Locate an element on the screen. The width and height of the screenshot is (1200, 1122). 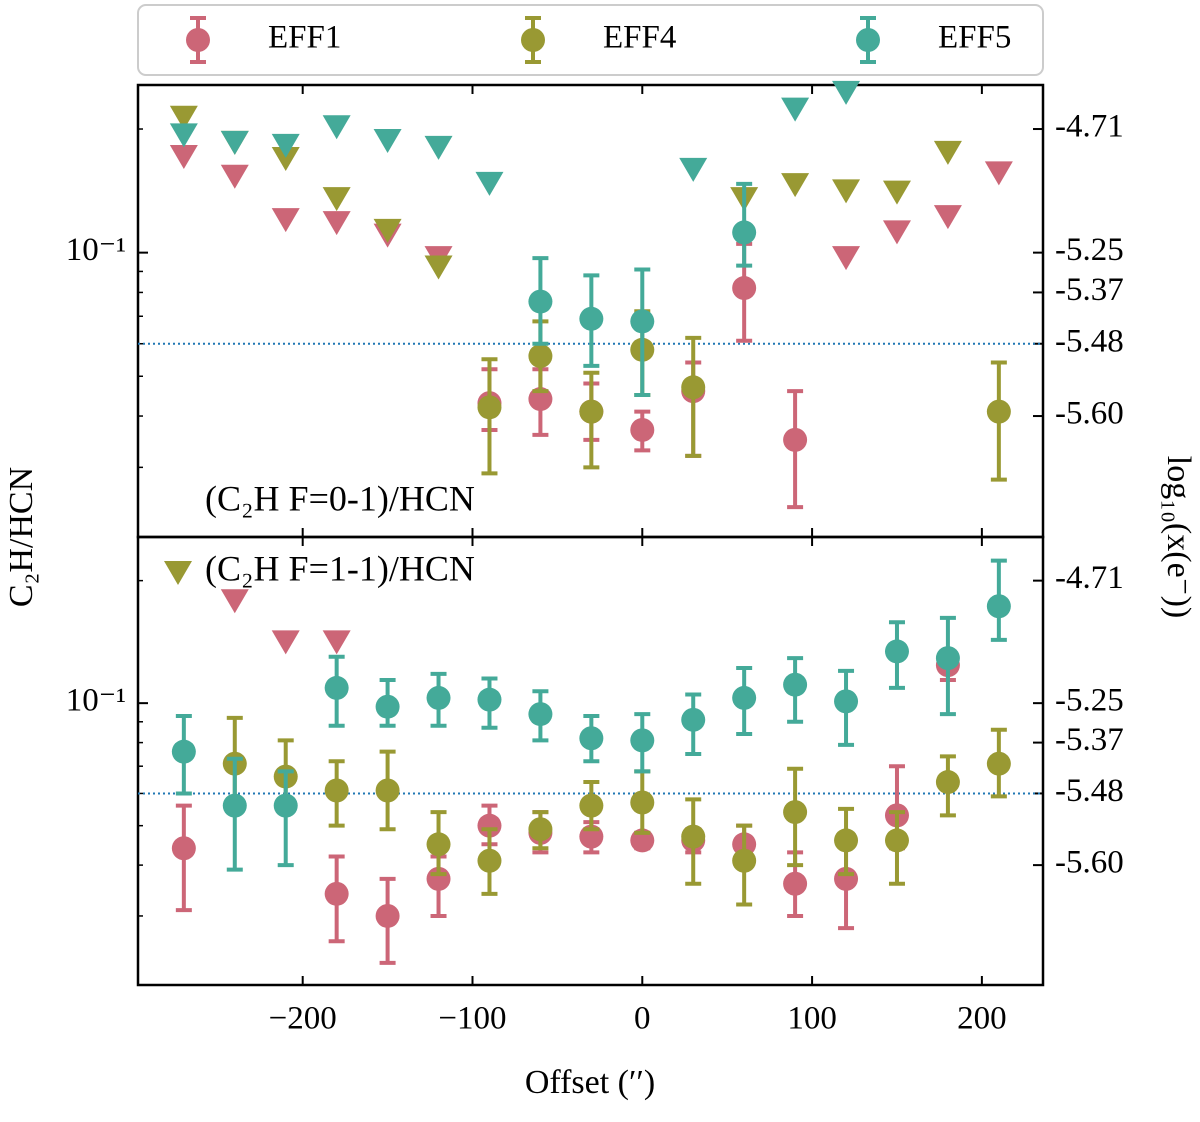
y2-axis-label: log₁₀(x(e⁻)) is located at coordinates (1178, 537).